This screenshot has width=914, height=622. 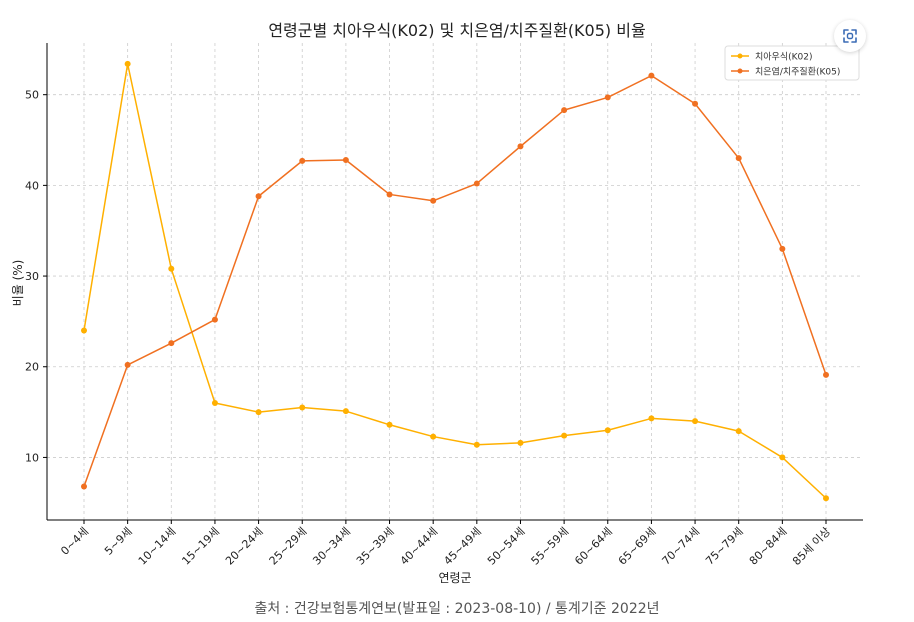 What do you see at coordinates (768, 546) in the screenshot?
I see `x-tick-label: 80~84세` at bounding box center [768, 546].